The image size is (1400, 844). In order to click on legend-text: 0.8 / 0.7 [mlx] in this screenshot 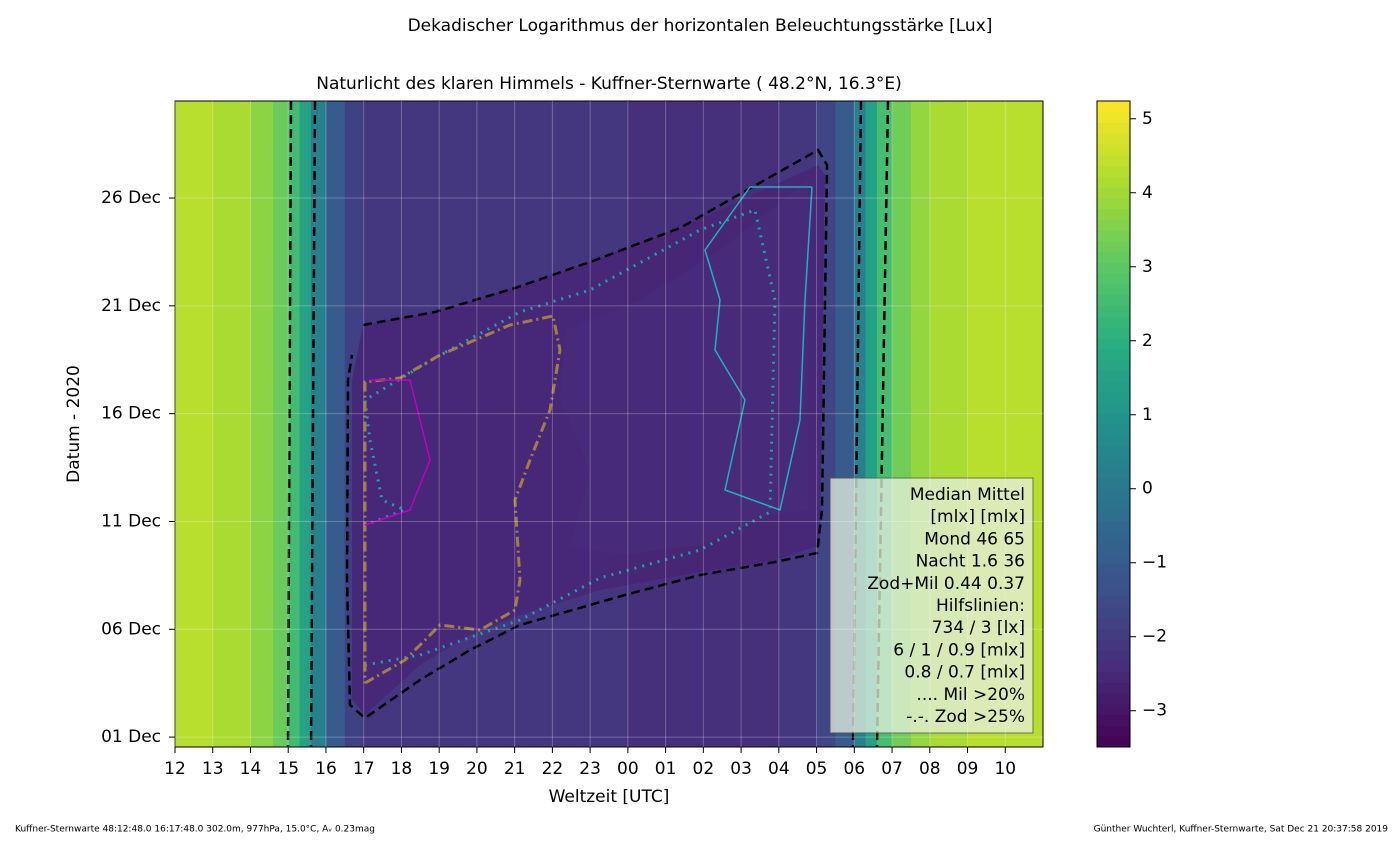, I will do `click(964, 673)`.